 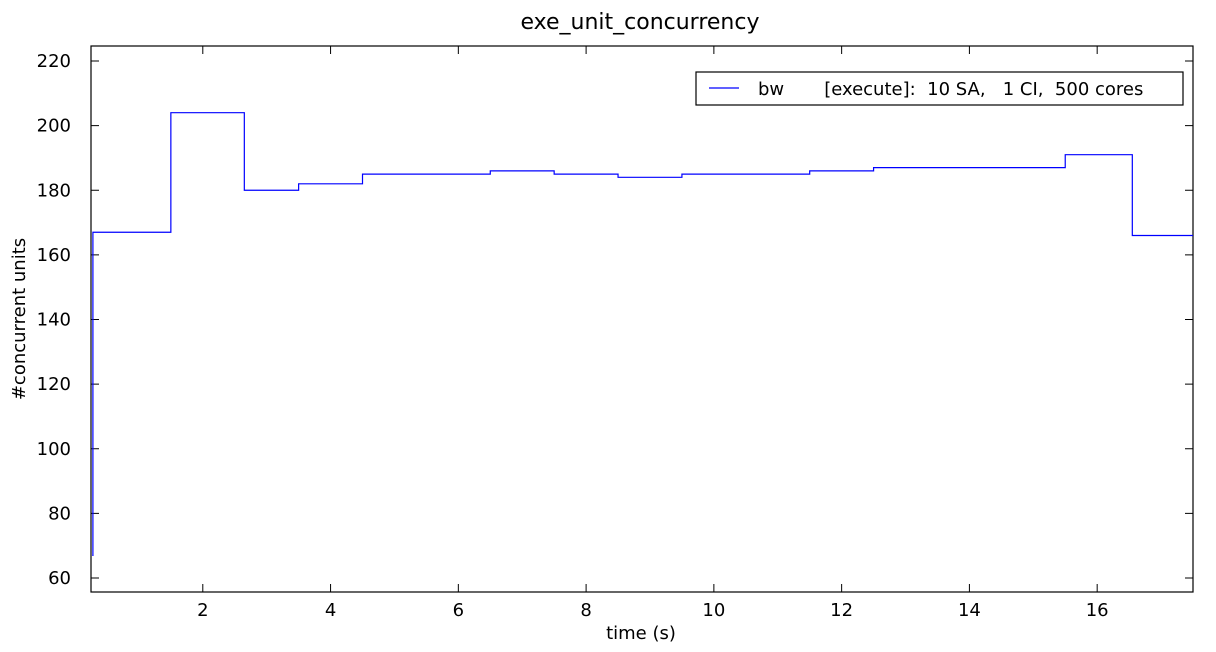 I want to click on legend-label: bw [execute]: 10 SA, 1 CI, 500 cores, so click(x=950, y=89).